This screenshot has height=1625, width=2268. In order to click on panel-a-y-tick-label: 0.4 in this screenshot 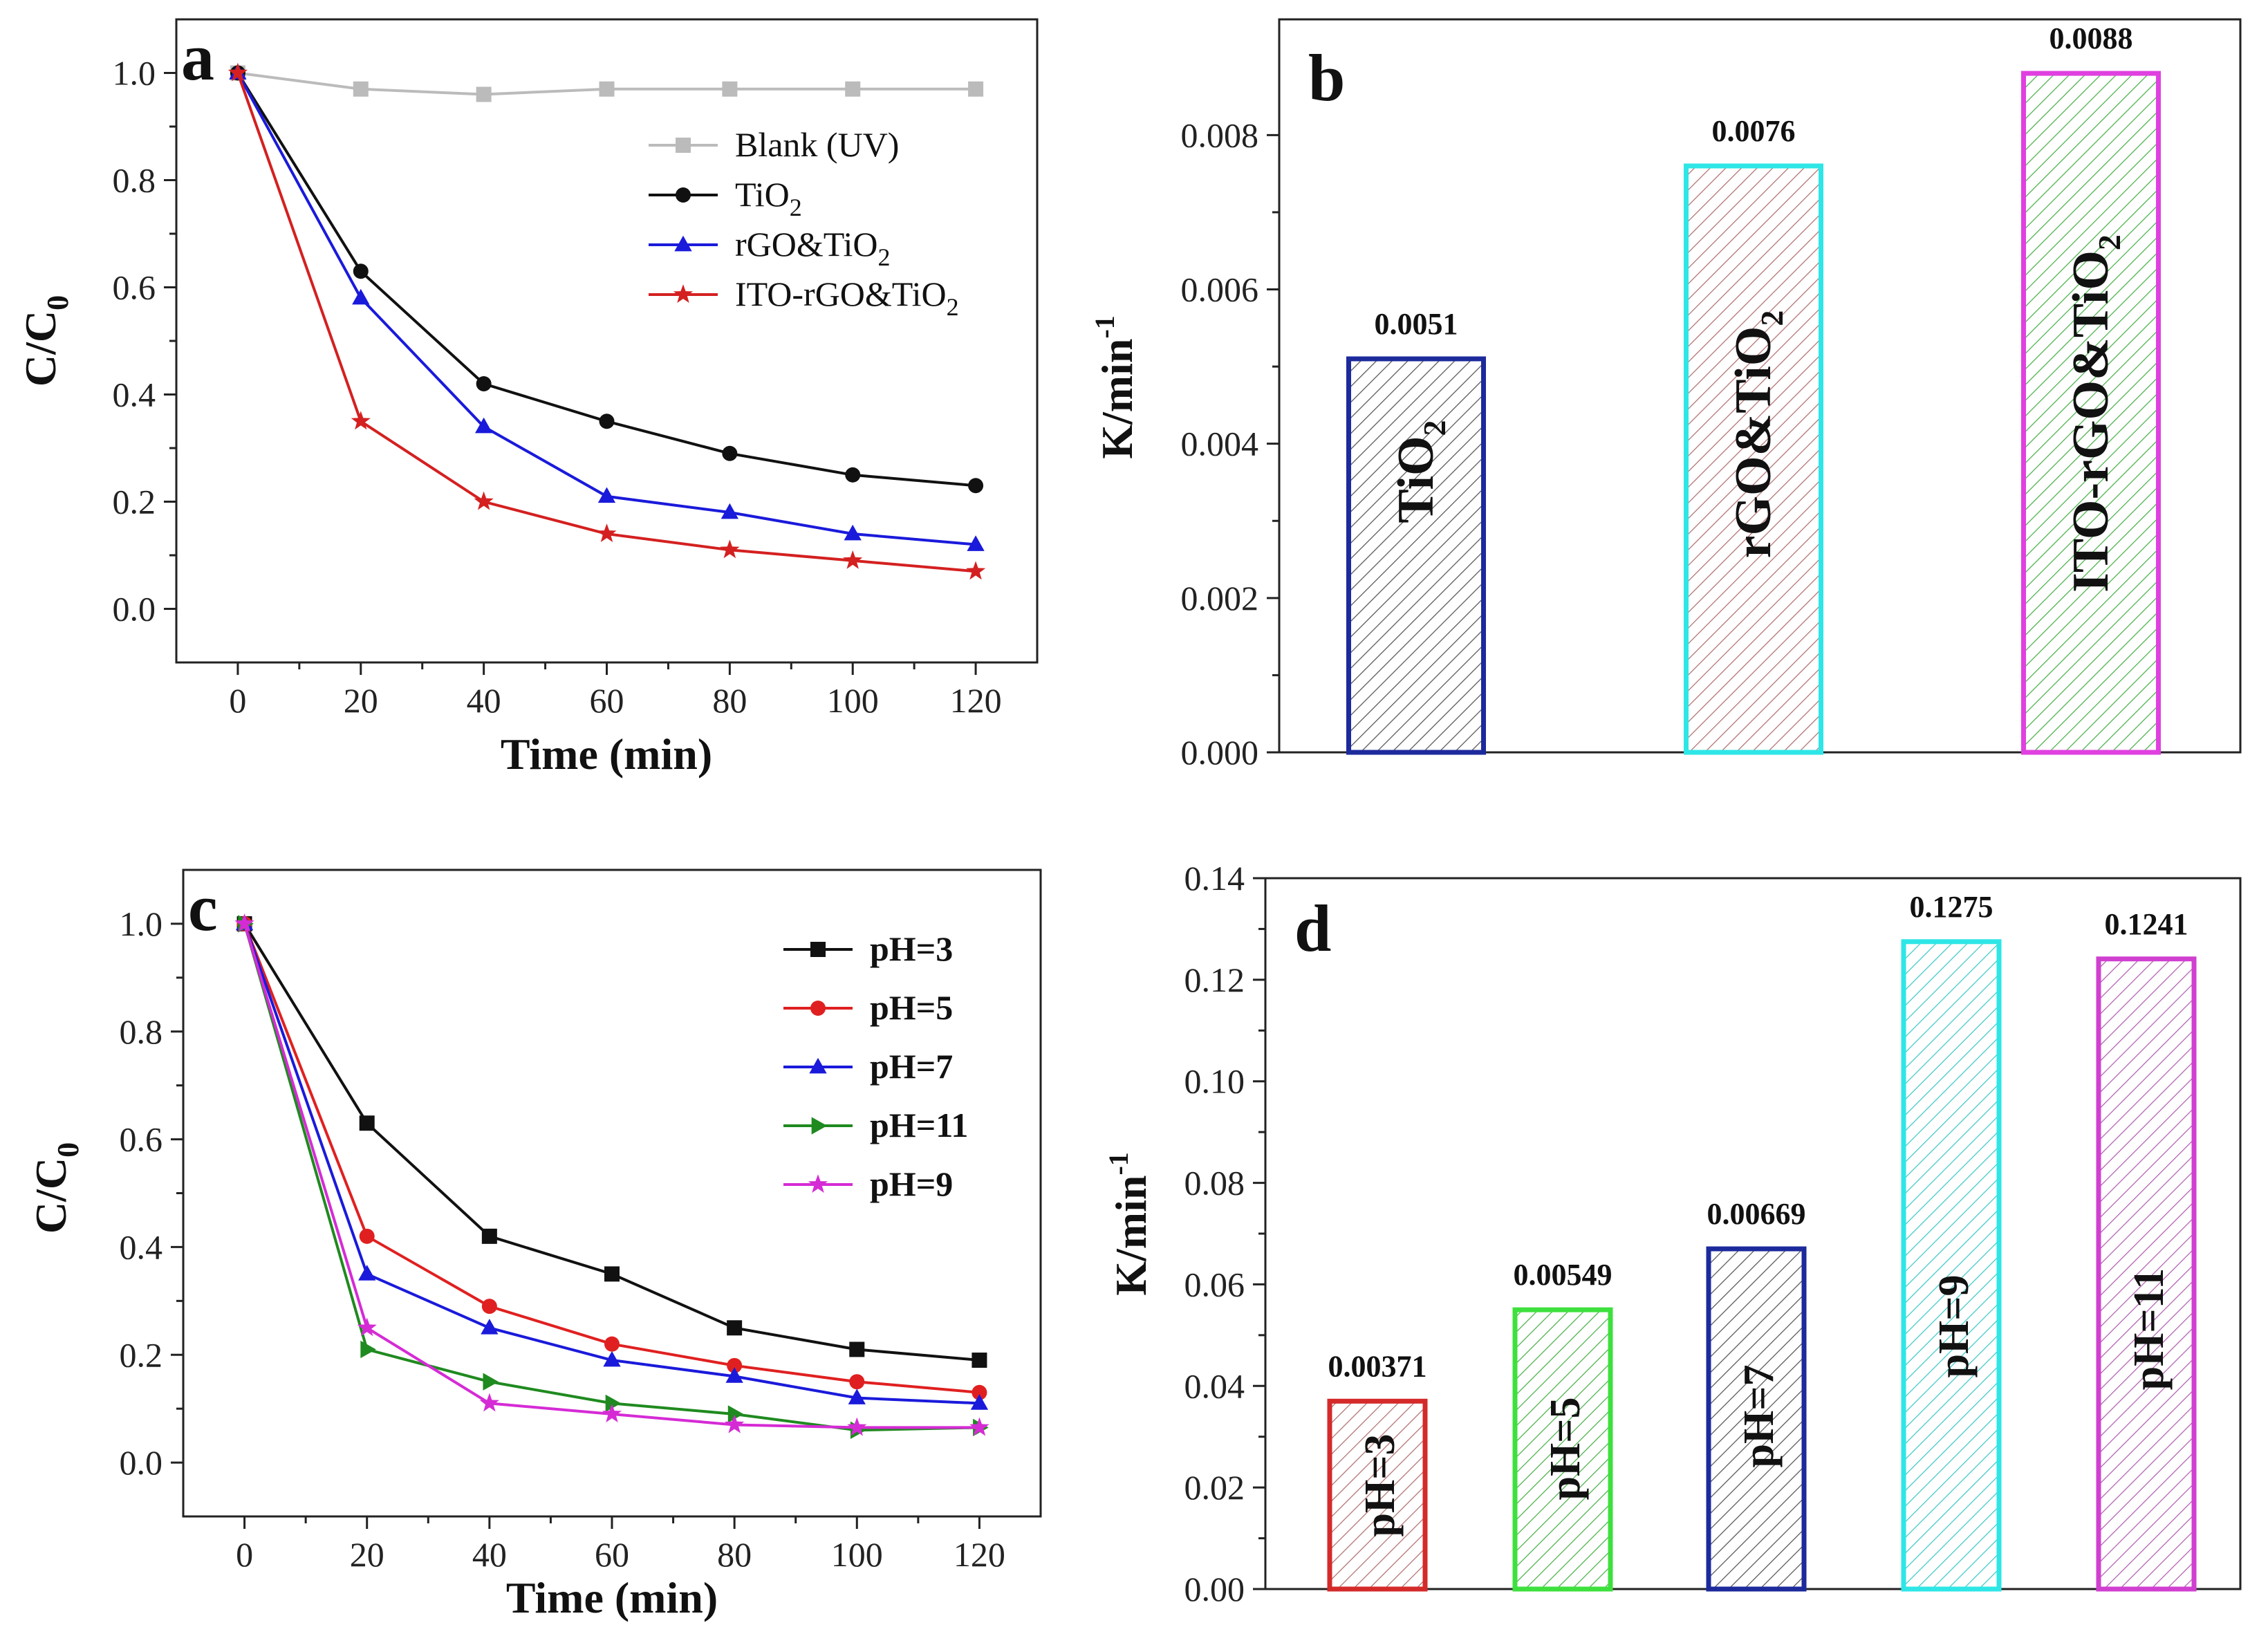, I will do `click(134, 395)`.